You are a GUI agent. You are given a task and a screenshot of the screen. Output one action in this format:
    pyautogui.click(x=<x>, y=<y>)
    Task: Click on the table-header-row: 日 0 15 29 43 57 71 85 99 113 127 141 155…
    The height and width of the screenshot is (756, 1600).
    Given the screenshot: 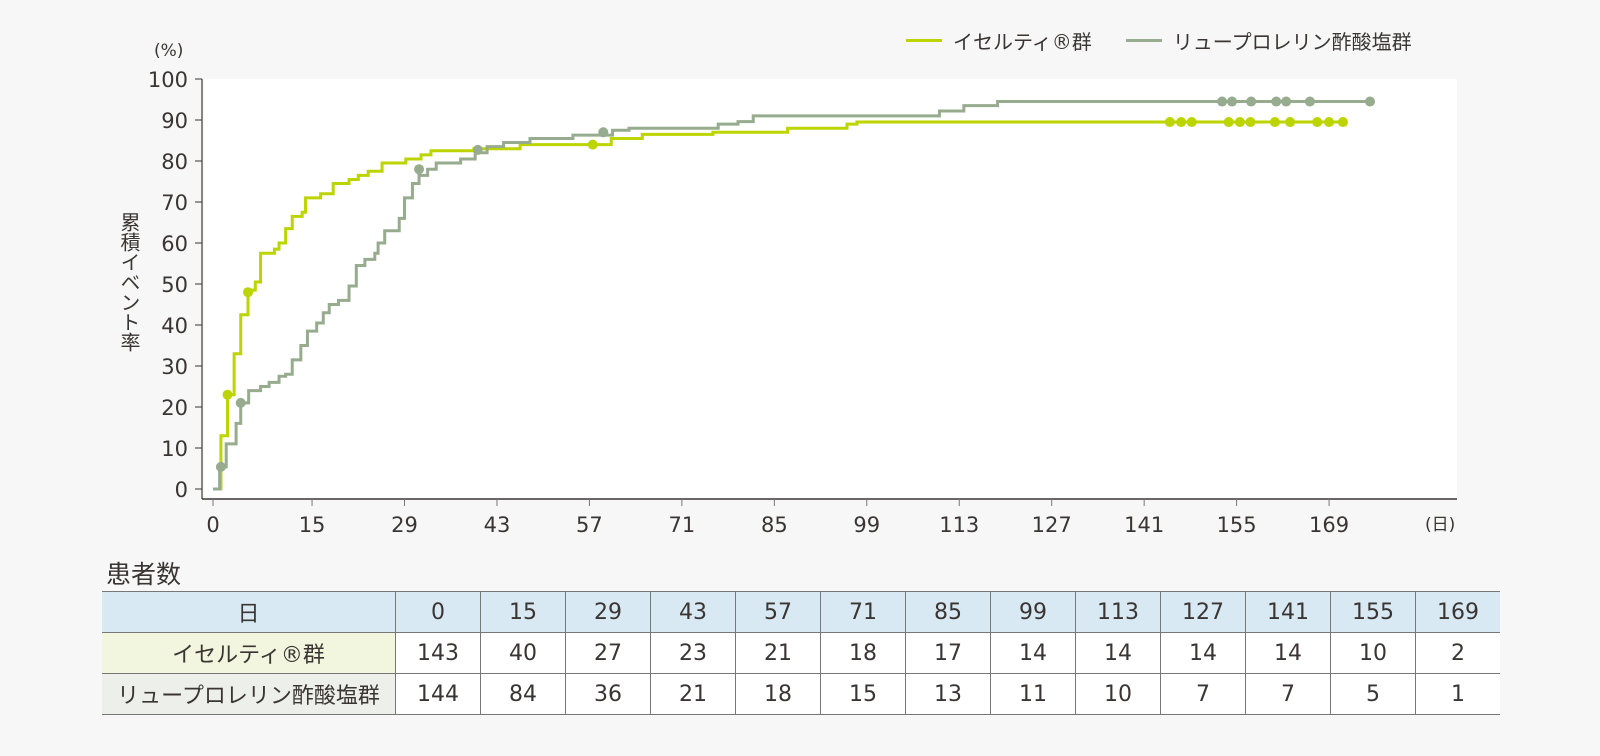 What is the action you would take?
    pyautogui.click(x=801, y=612)
    